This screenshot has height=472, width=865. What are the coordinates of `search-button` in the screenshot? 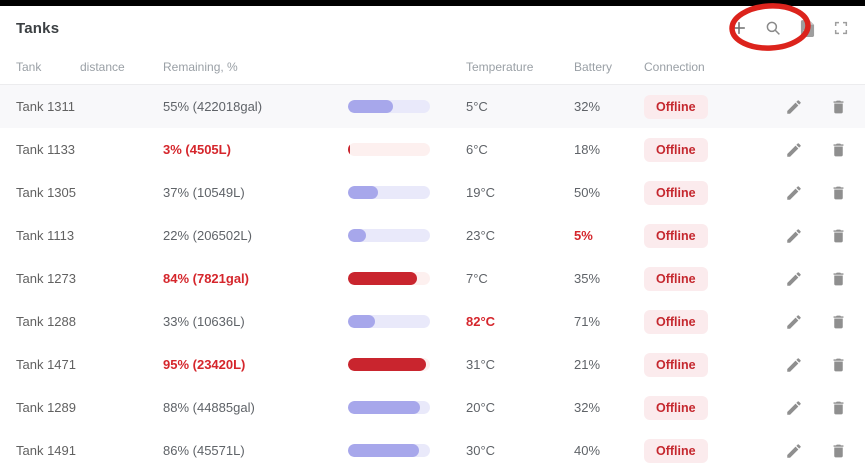 It's located at (773, 28).